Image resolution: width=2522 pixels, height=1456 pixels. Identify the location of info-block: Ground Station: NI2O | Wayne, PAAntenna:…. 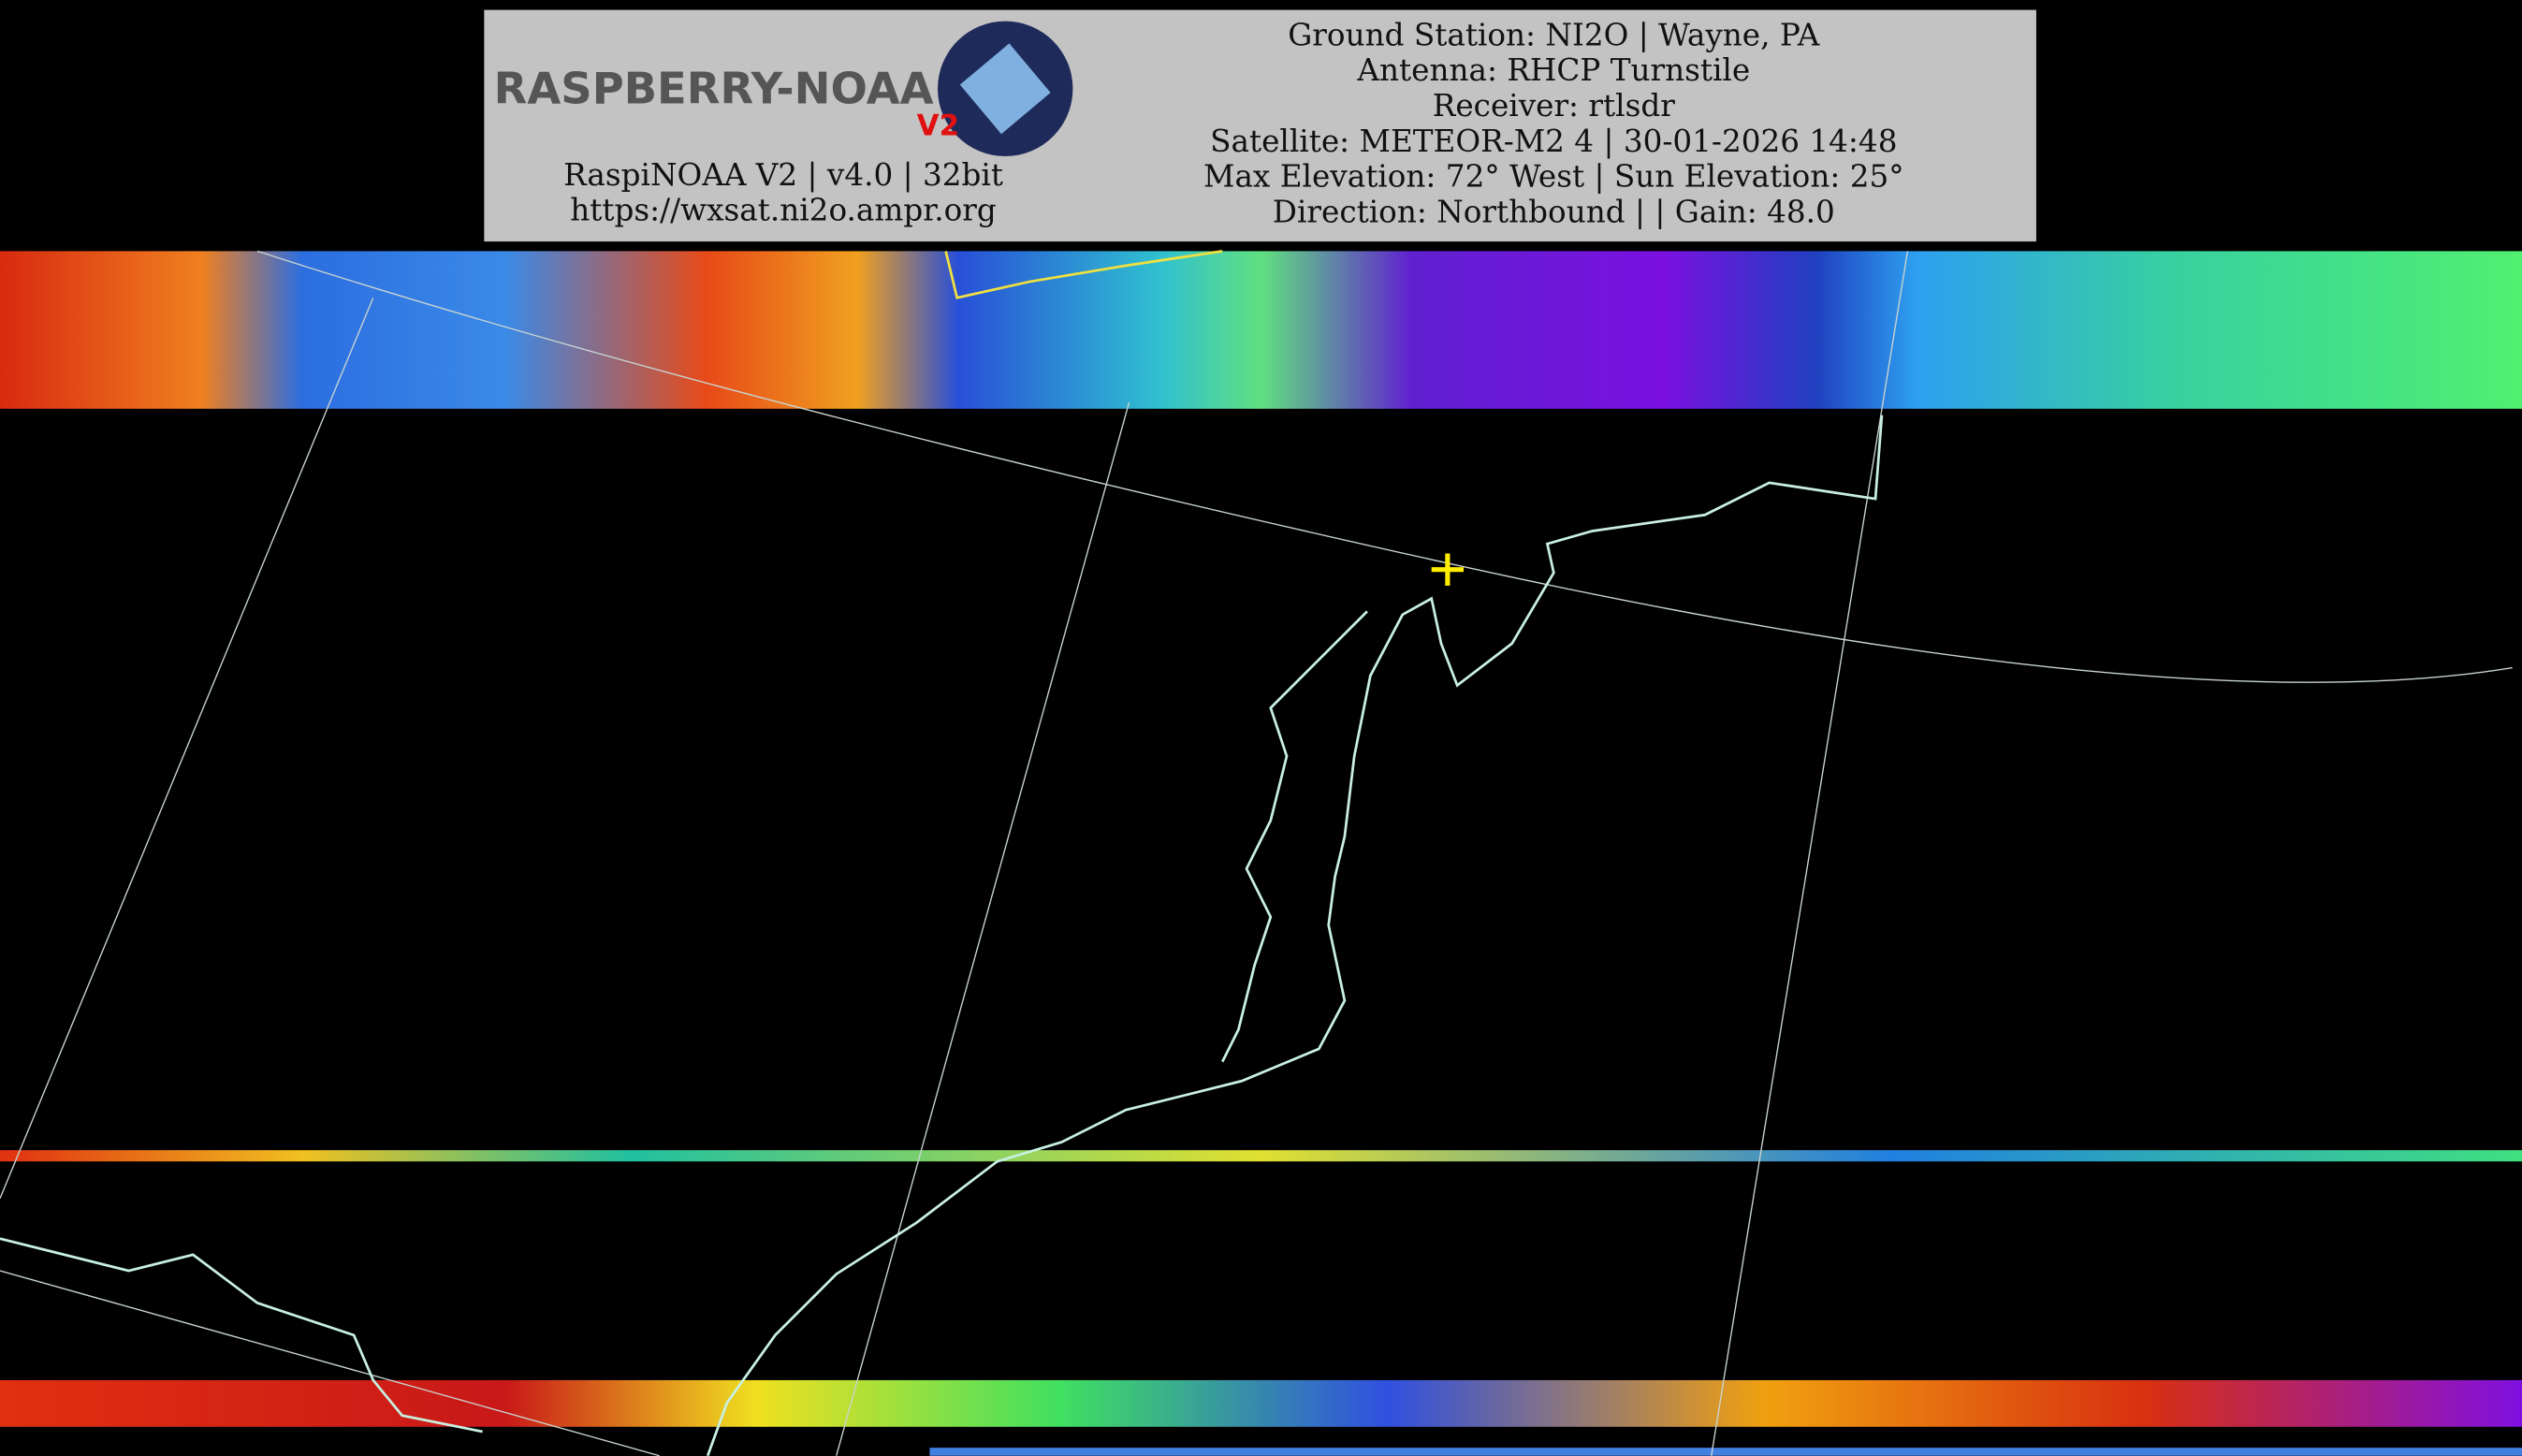
(1553, 123).